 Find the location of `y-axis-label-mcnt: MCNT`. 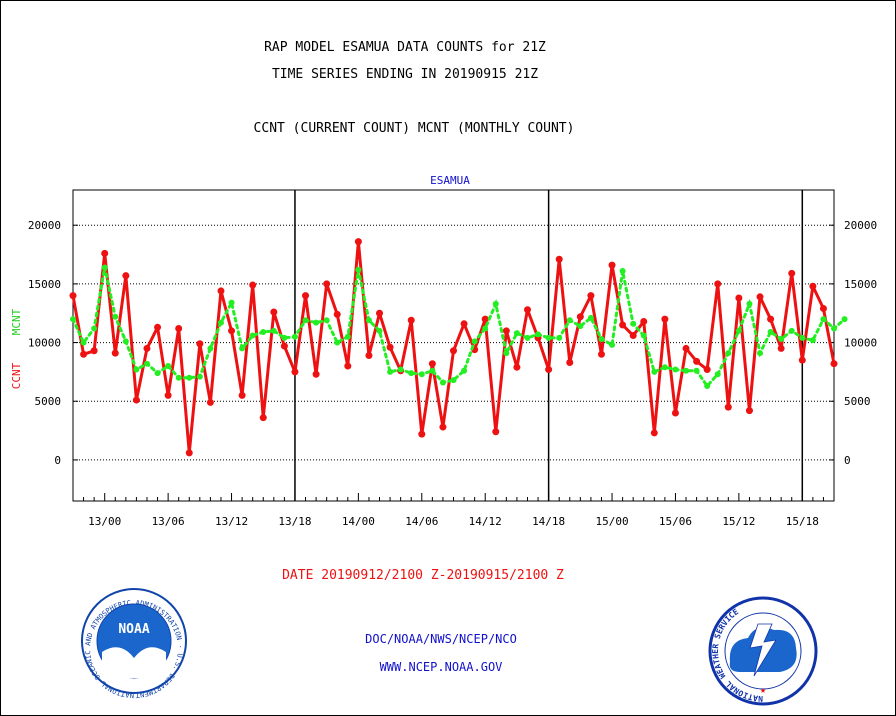

y-axis-label-mcnt: MCNT is located at coordinates (16, 321).